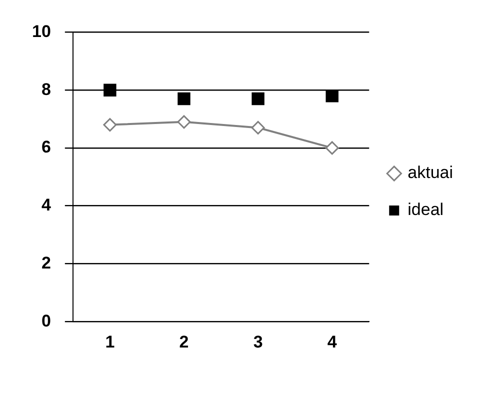 This screenshot has width=491, height=404. What do you see at coordinates (46, 320) in the screenshot?
I see `y-tick-label: 0` at bounding box center [46, 320].